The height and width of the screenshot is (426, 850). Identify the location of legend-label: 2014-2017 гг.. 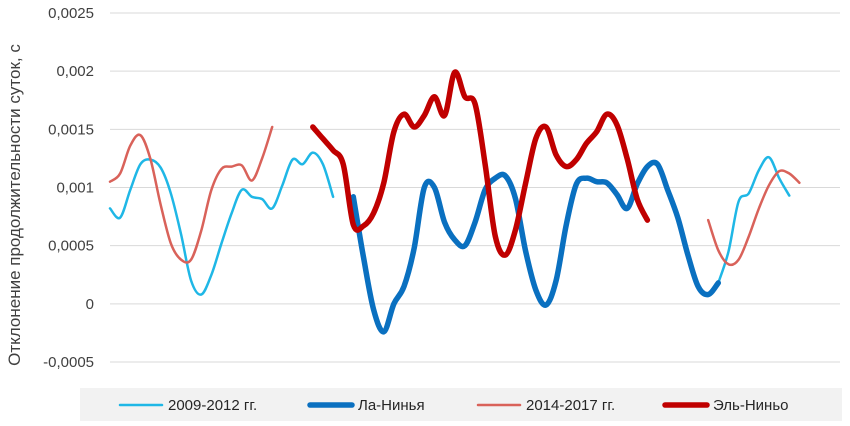
(570, 405).